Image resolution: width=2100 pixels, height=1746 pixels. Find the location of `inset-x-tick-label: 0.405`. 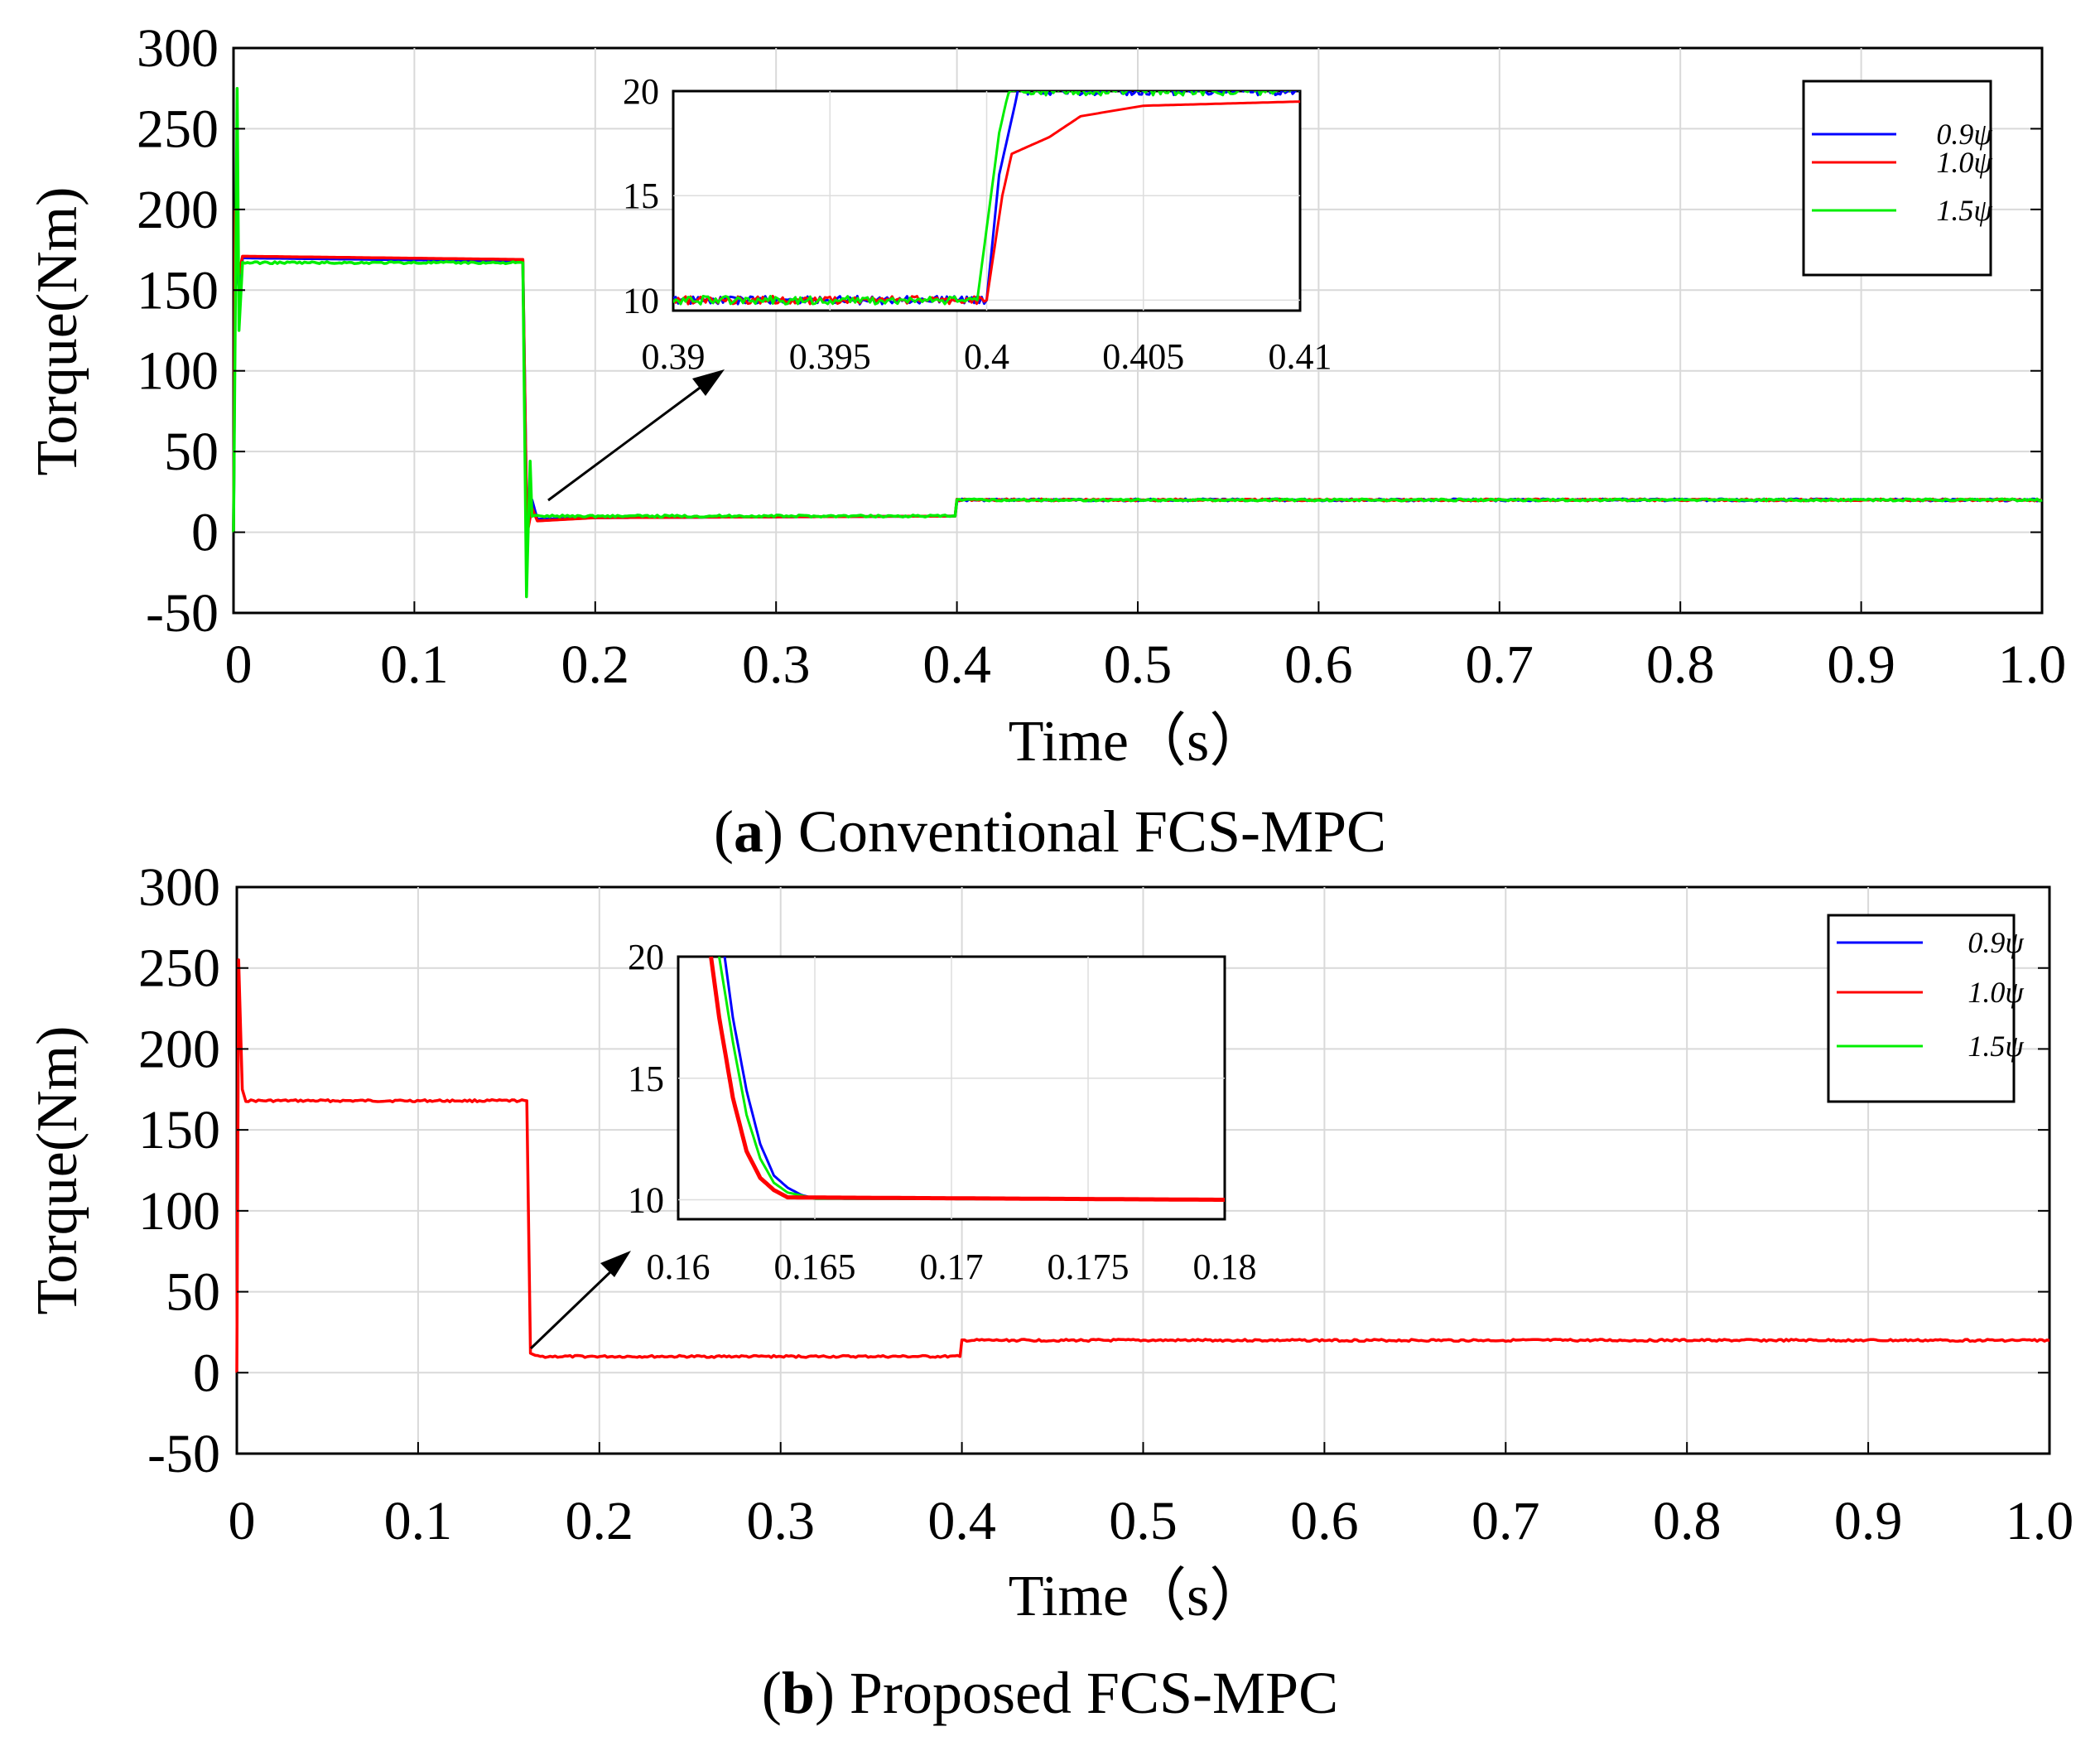

inset-x-tick-label: 0.405 is located at coordinates (1143, 356).